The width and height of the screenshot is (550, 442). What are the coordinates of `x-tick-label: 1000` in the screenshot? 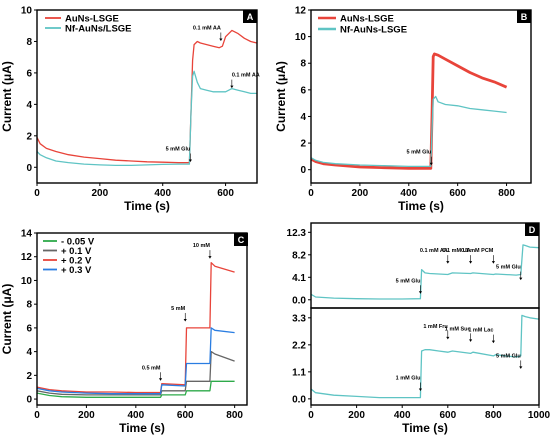 It's located at (539, 415).